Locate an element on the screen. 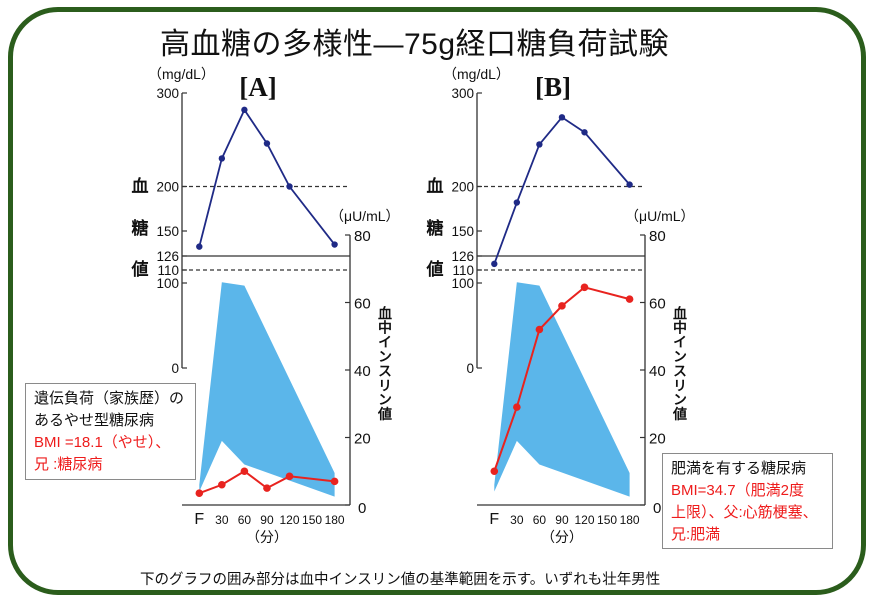  case-a-note-line: あるやせ型糖尿病 is located at coordinates (94, 420).